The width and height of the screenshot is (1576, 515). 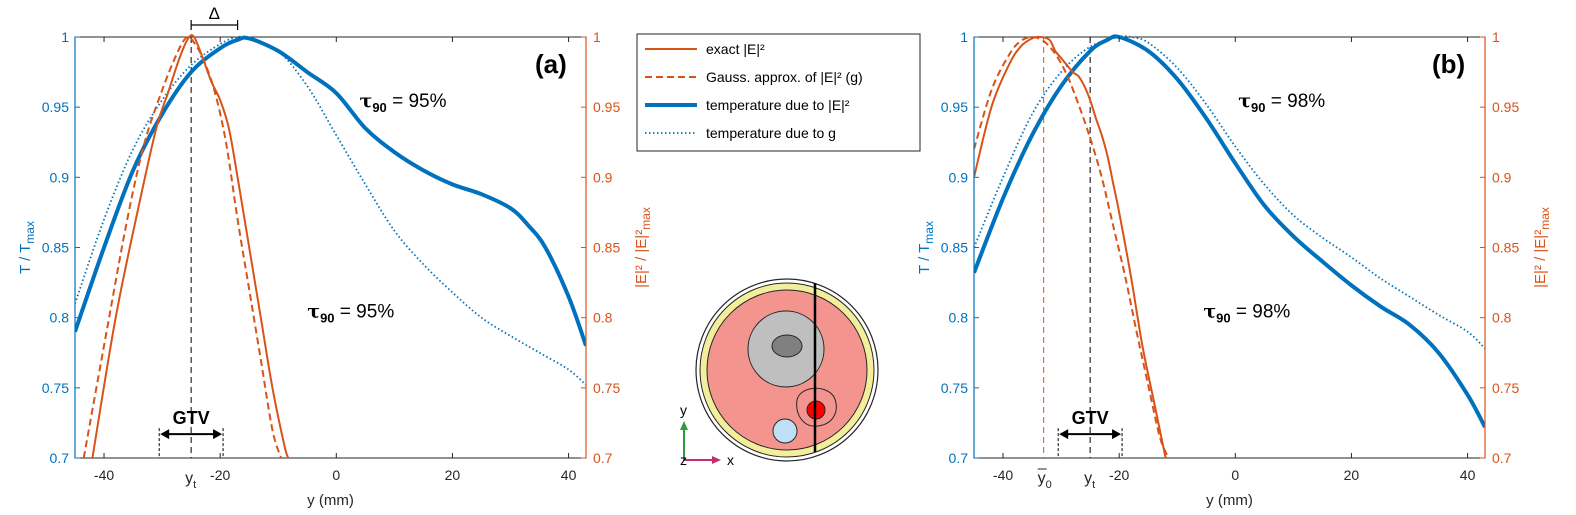 I want to click on x-tick-label-b: 40, so click(x=1468, y=475).